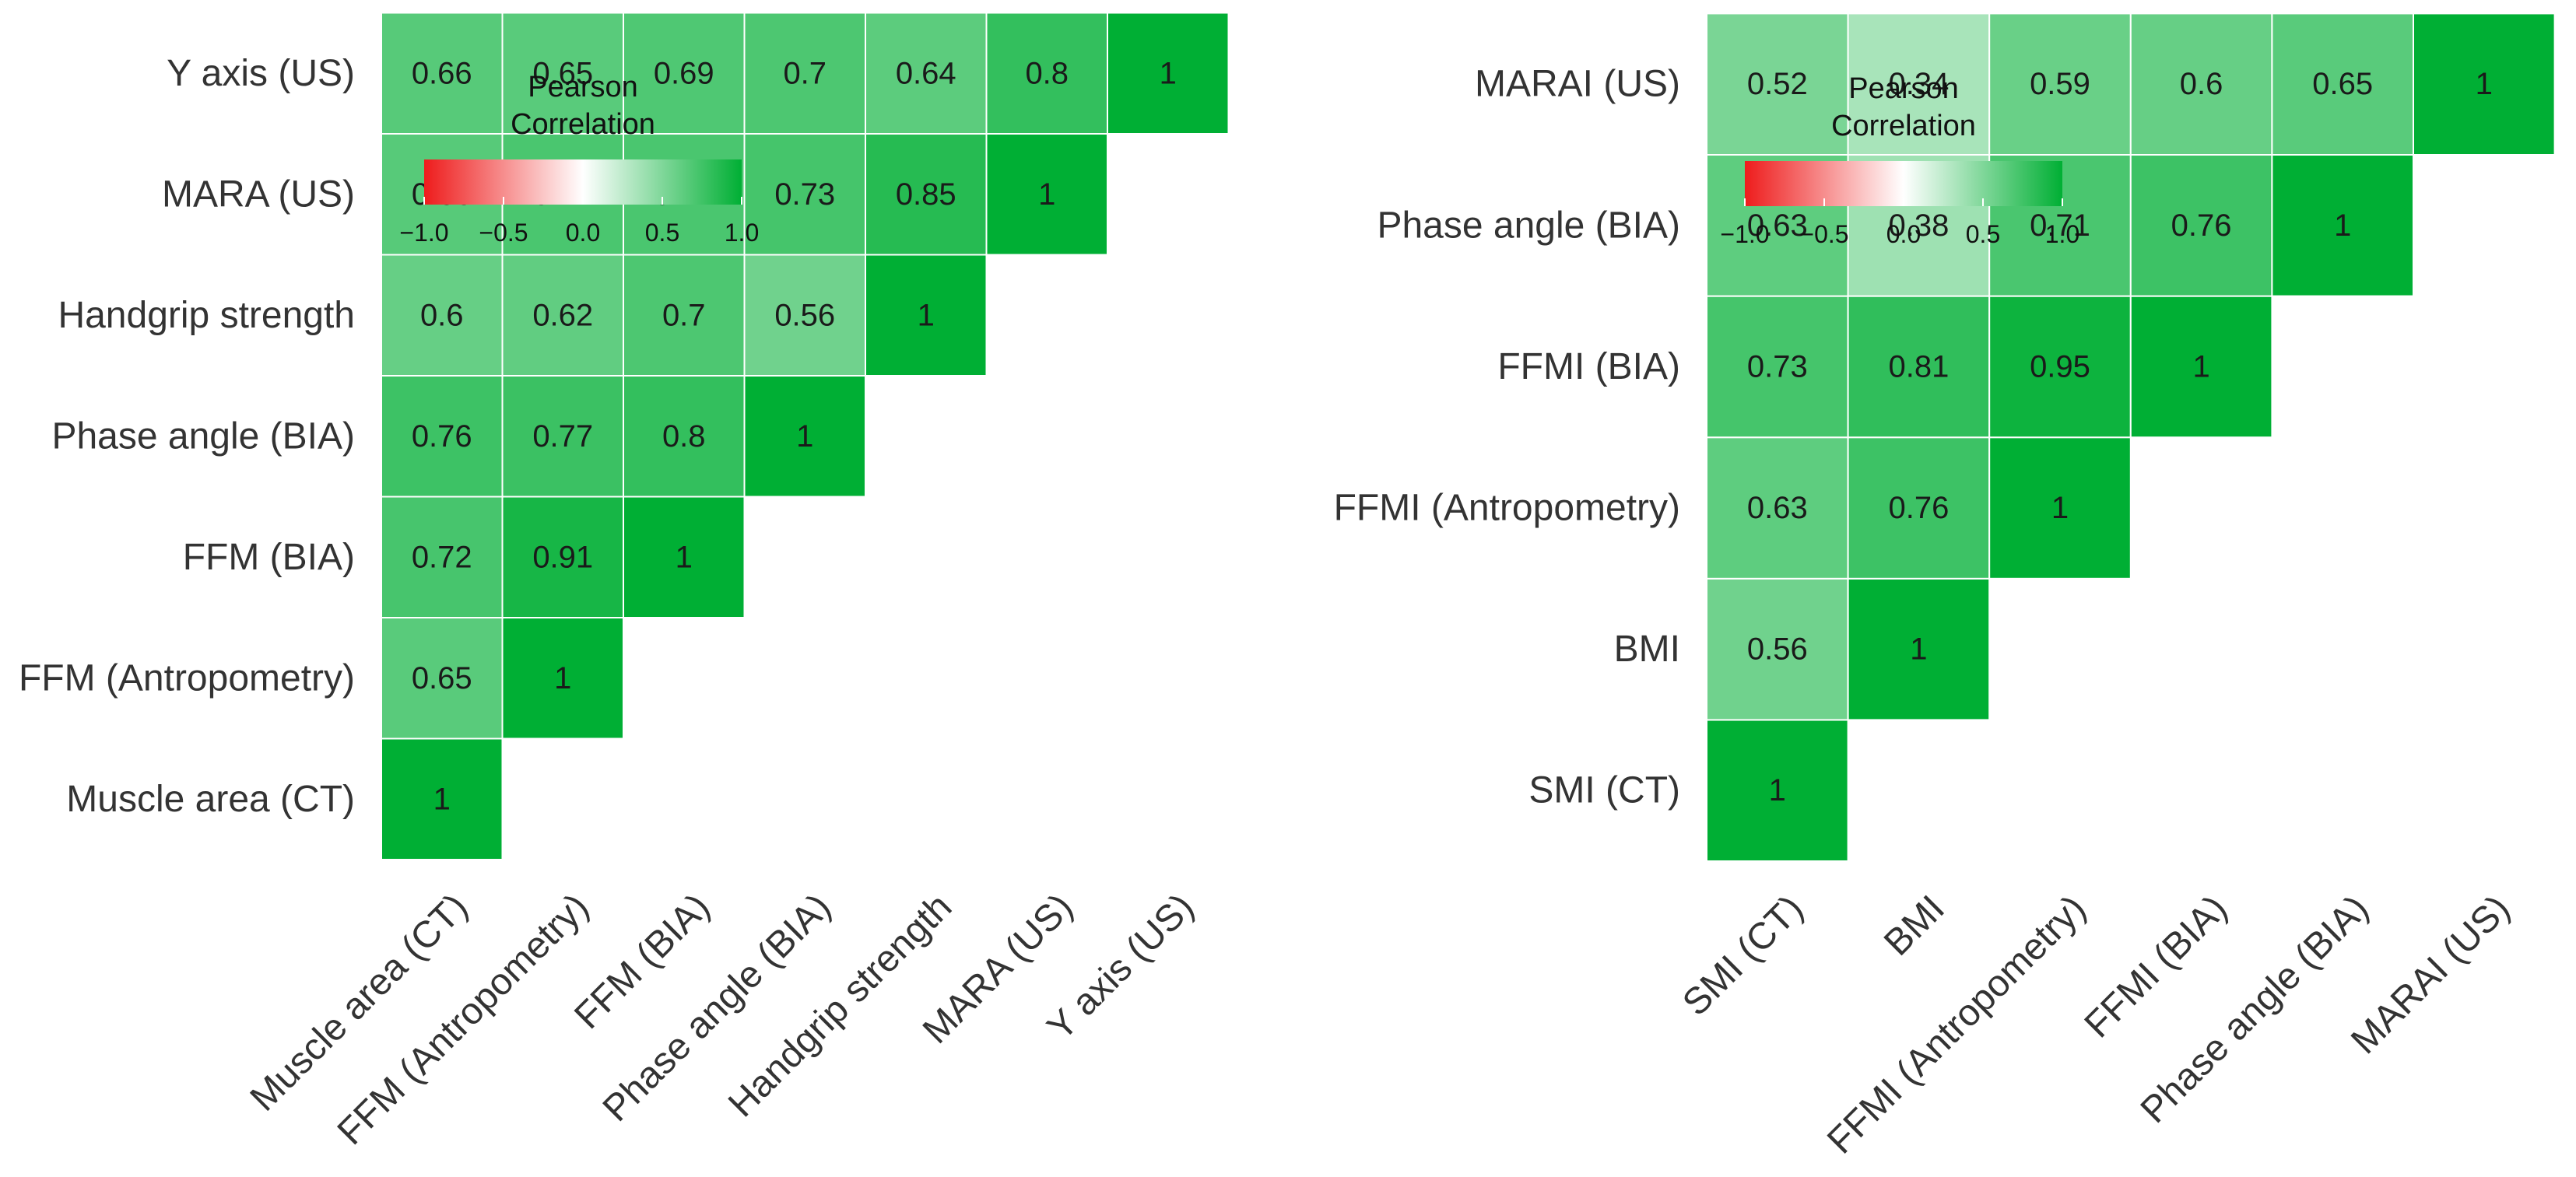 This screenshot has width=2576, height=1177. Describe the element at coordinates (442, 73) in the screenshot. I see `cell-value-label: 0.66` at that location.